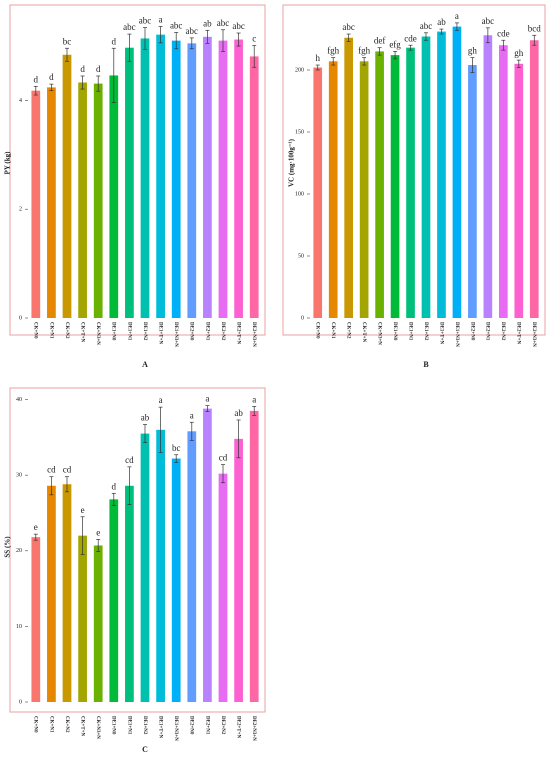 This screenshot has width=550, height=758. Describe the element at coordinates (299, 132) in the screenshot. I see `y-tick-label: 150` at that location.